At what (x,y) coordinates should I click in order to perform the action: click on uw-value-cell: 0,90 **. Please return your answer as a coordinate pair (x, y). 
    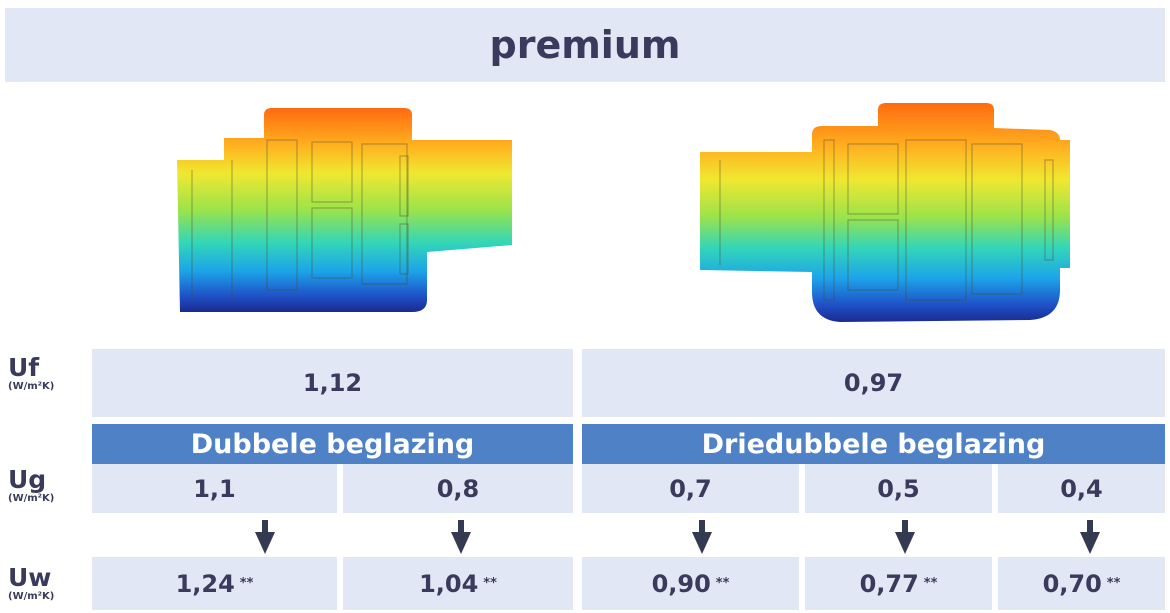
    Looking at the image, I should click on (690, 583).